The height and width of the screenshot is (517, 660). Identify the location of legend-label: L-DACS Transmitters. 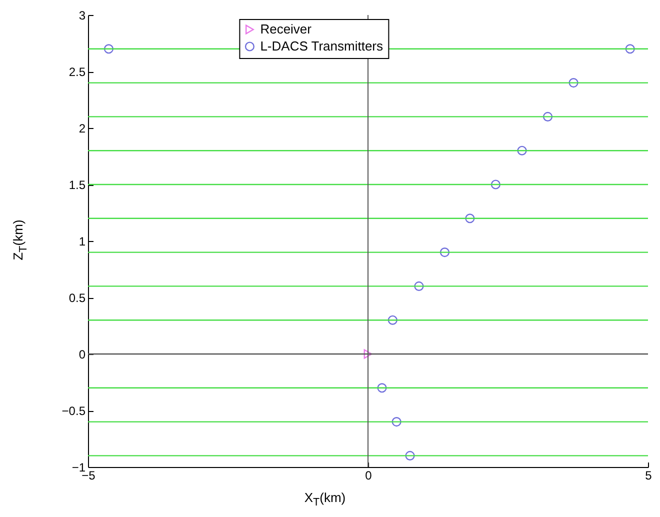
(322, 46).